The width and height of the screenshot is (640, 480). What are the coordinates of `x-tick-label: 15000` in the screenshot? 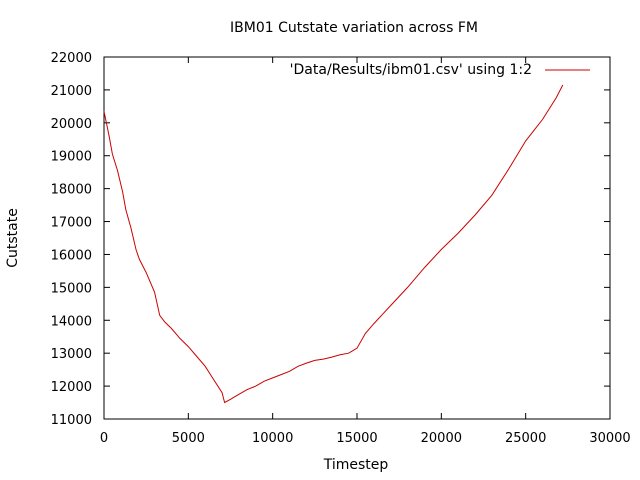 It's located at (356, 438).